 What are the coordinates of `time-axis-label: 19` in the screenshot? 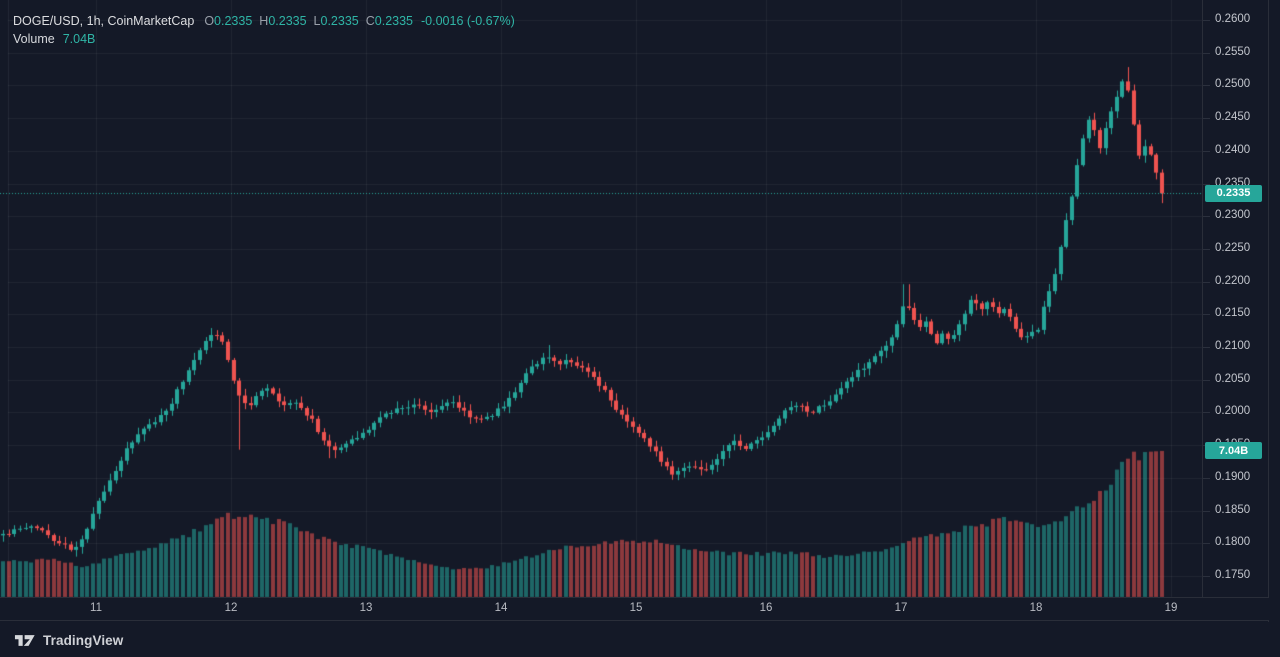 It's located at (1171, 608).